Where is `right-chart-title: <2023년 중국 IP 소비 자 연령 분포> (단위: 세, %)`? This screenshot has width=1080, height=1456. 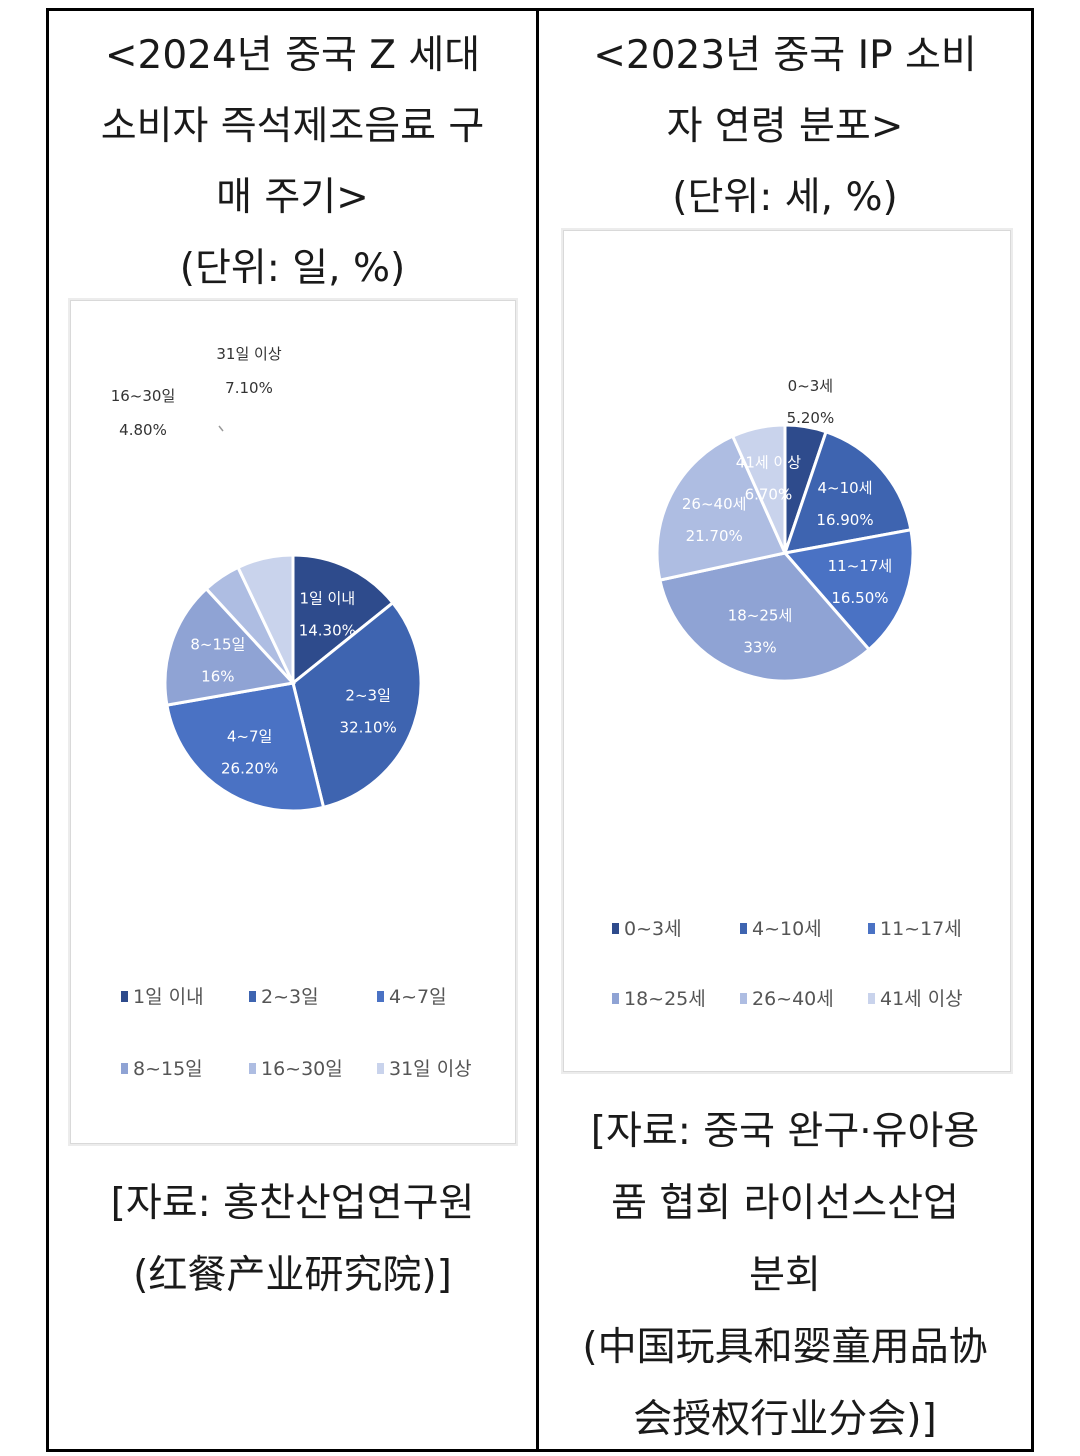
right-chart-title: <2023년 중국 IP 소비 자 연령 분포> (단위: 세, %) is located at coordinates (785, 126).